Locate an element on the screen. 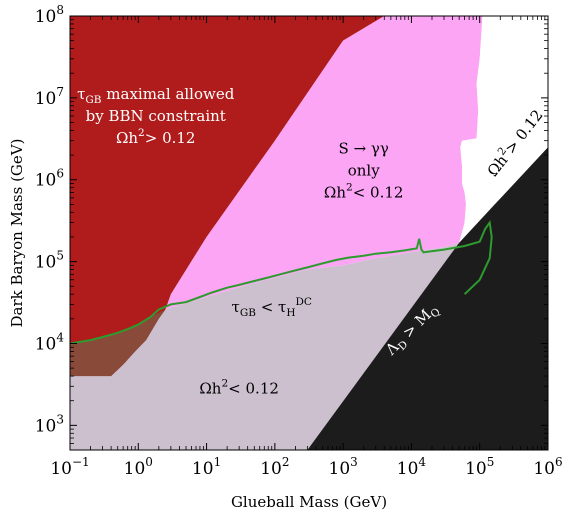 The width and height of the screenshot is (571, 515). label-s-to-gg: S → γγ only Ωh2< 0.12 is located at coordinates (364, 170).